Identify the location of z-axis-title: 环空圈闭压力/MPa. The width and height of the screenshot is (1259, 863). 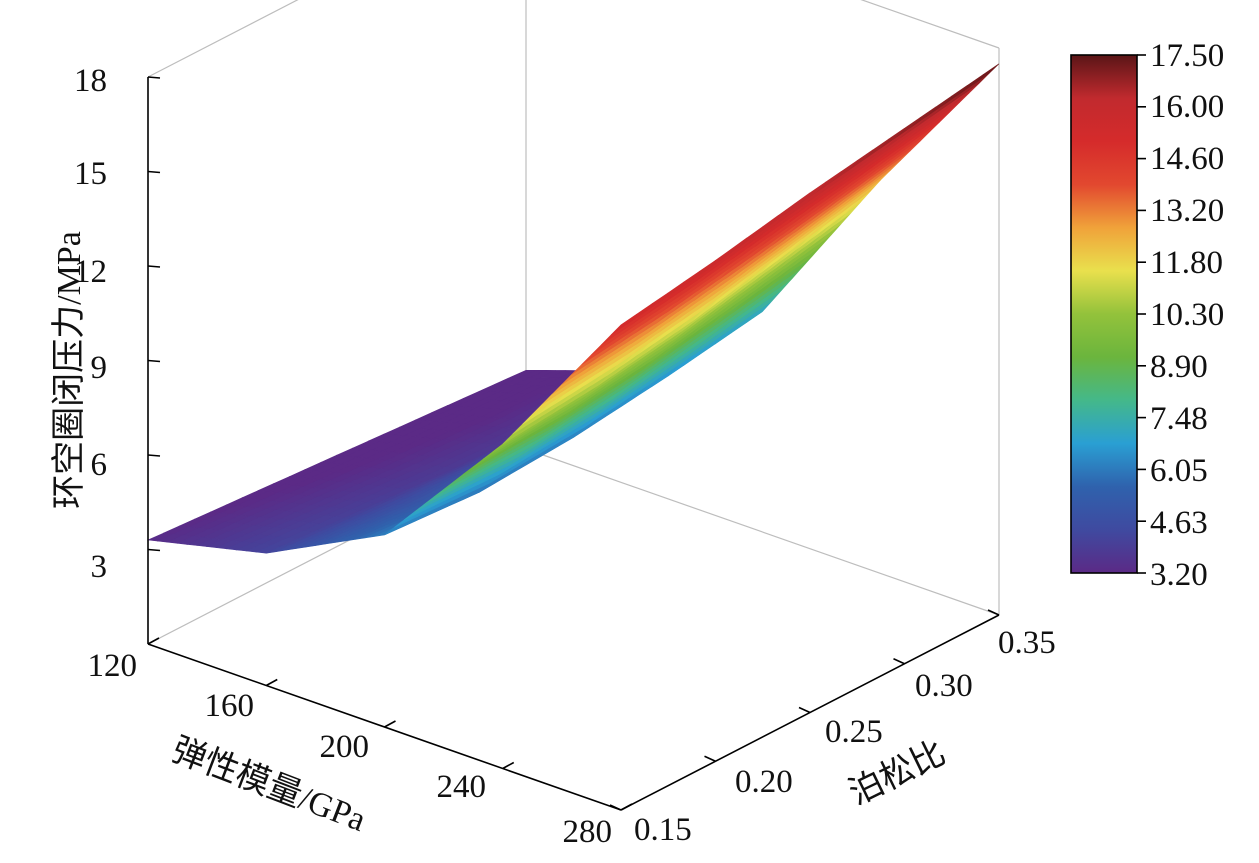
(69, 370).